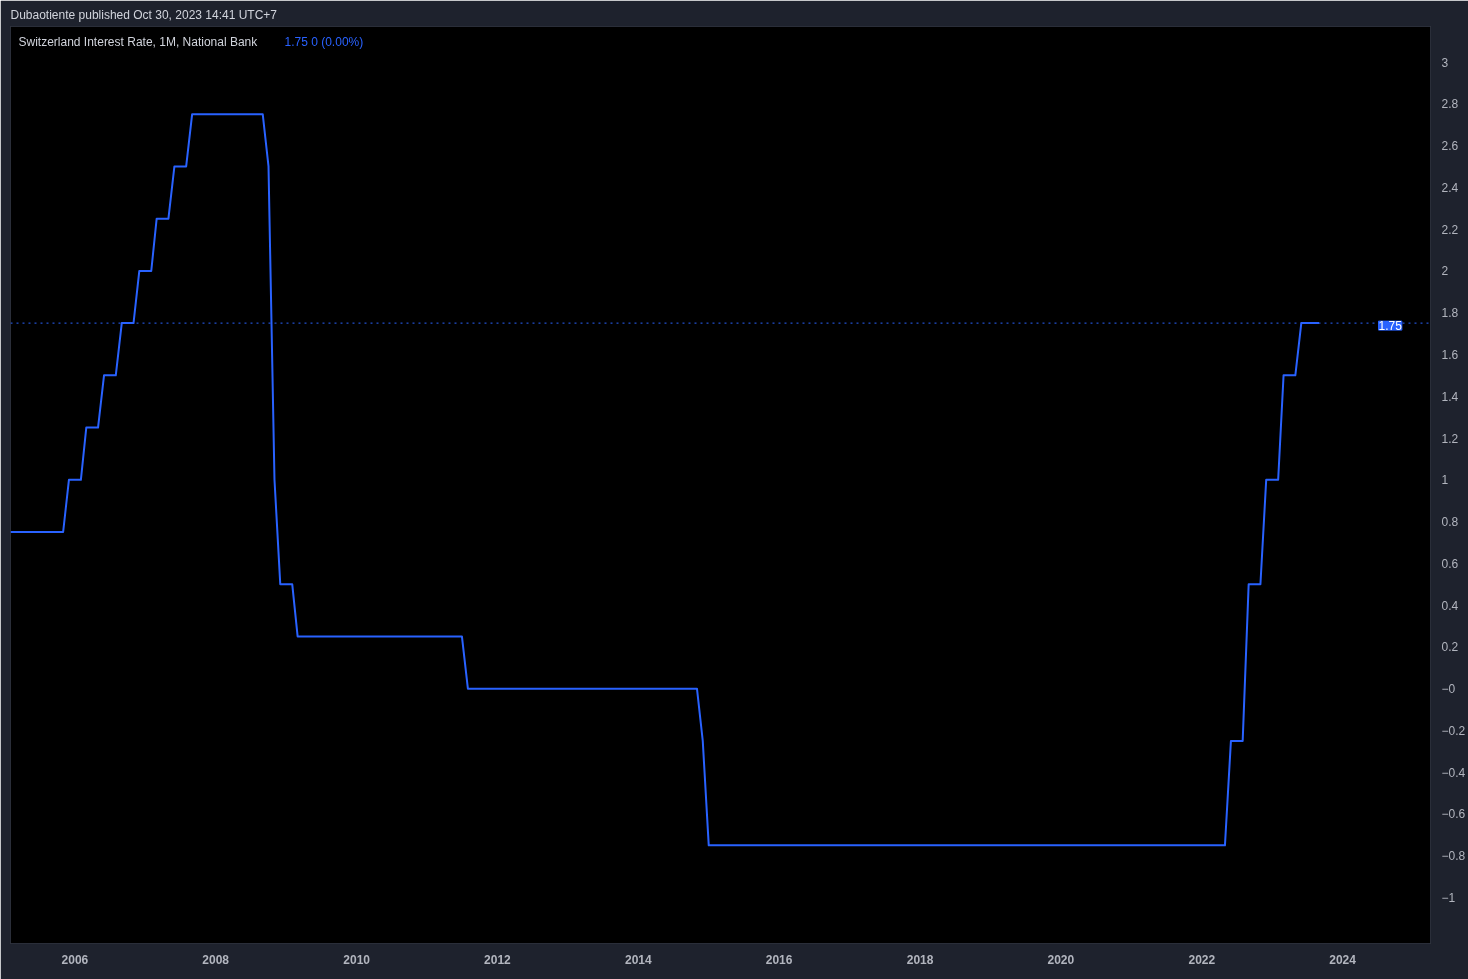 This screenshot has height=979, width=1468. Describe the element at coordinates (1445, 480) in the screenshot. I see `y-tick-label: 1` at that location.